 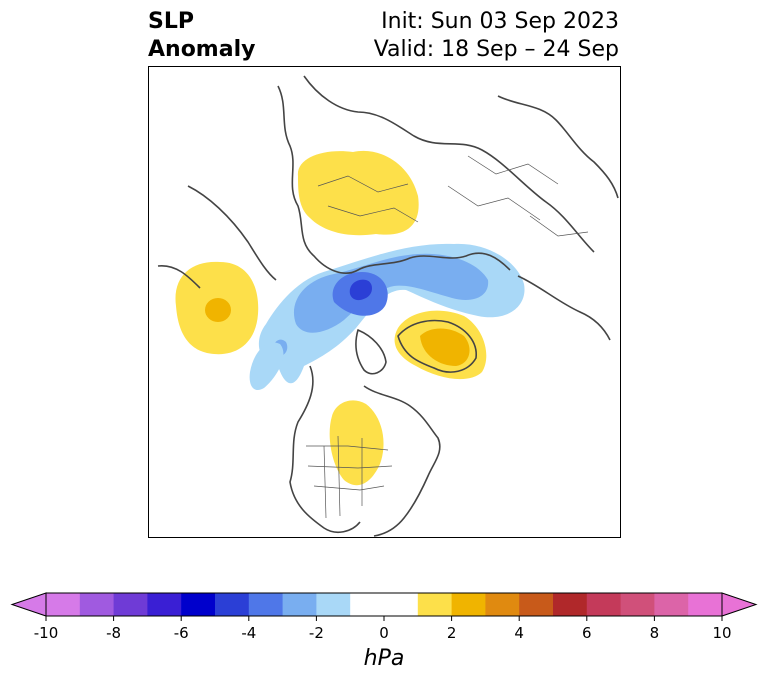 I want to click on colorbar-extend-high, so click(x=739, y=604).